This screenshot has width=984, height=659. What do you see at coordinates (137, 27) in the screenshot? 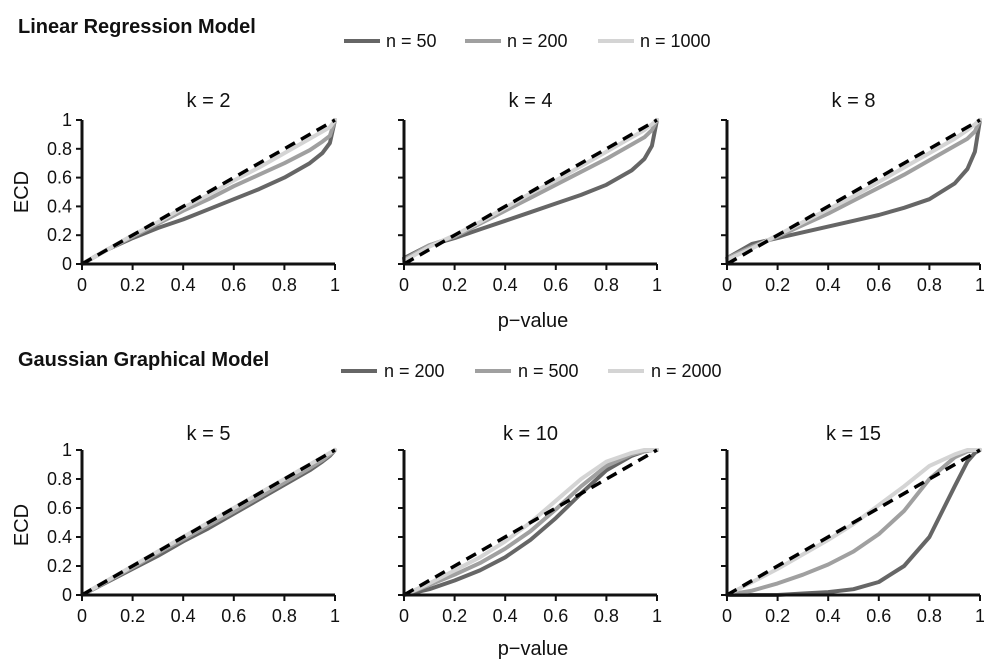
I see `section-title-linear-regression: Linear Regression Model` at bounding box center [137, 27].